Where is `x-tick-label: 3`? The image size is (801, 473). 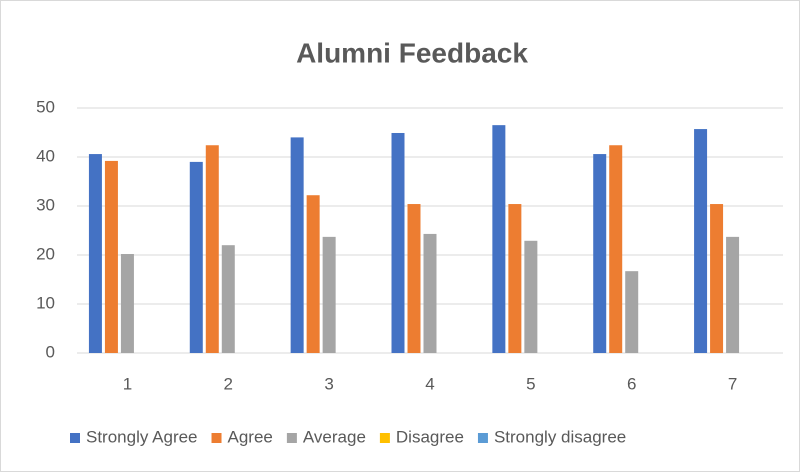
x-tick-label: 3 is located at coordinates (328, 383).